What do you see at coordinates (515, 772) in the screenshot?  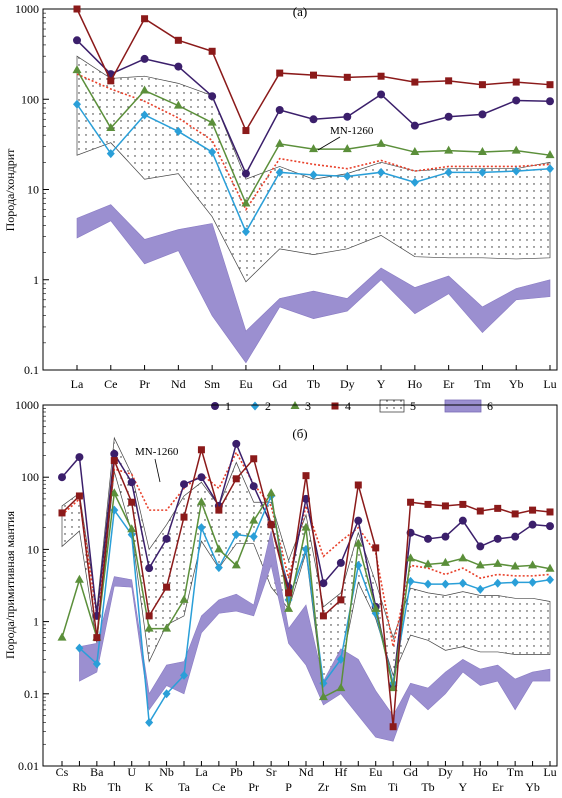 I see `x-tick-label: Tm` at bounding box center [515, 772].